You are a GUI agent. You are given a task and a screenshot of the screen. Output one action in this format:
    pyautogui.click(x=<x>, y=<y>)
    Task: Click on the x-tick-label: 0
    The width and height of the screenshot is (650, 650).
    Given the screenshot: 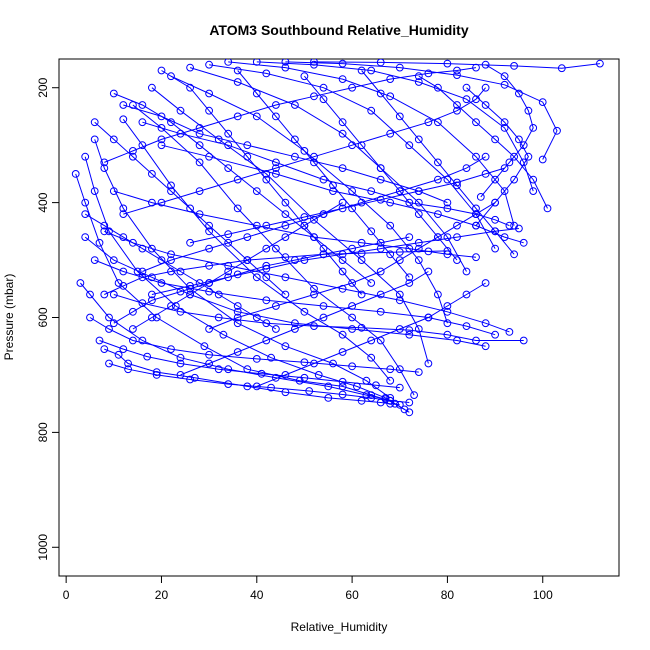 What is the action you would take?
    pyautogui.click(x=66, y=595)
    